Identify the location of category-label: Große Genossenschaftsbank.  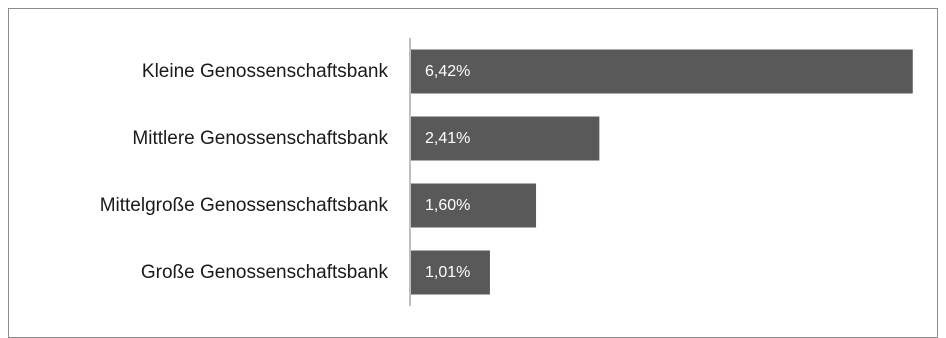
(265, 272).